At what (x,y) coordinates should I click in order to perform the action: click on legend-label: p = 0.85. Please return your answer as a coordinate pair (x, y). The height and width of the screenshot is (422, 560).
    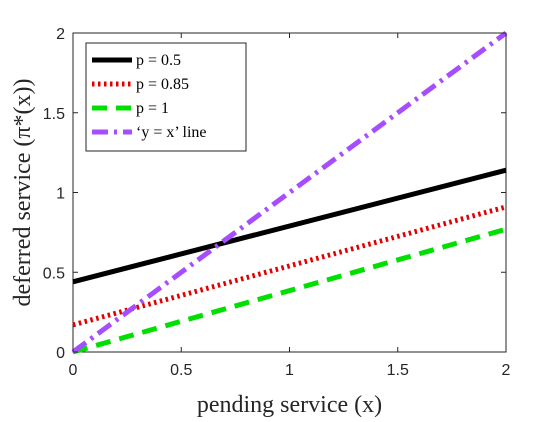
    Looking at the image, I should click on (162, 84).